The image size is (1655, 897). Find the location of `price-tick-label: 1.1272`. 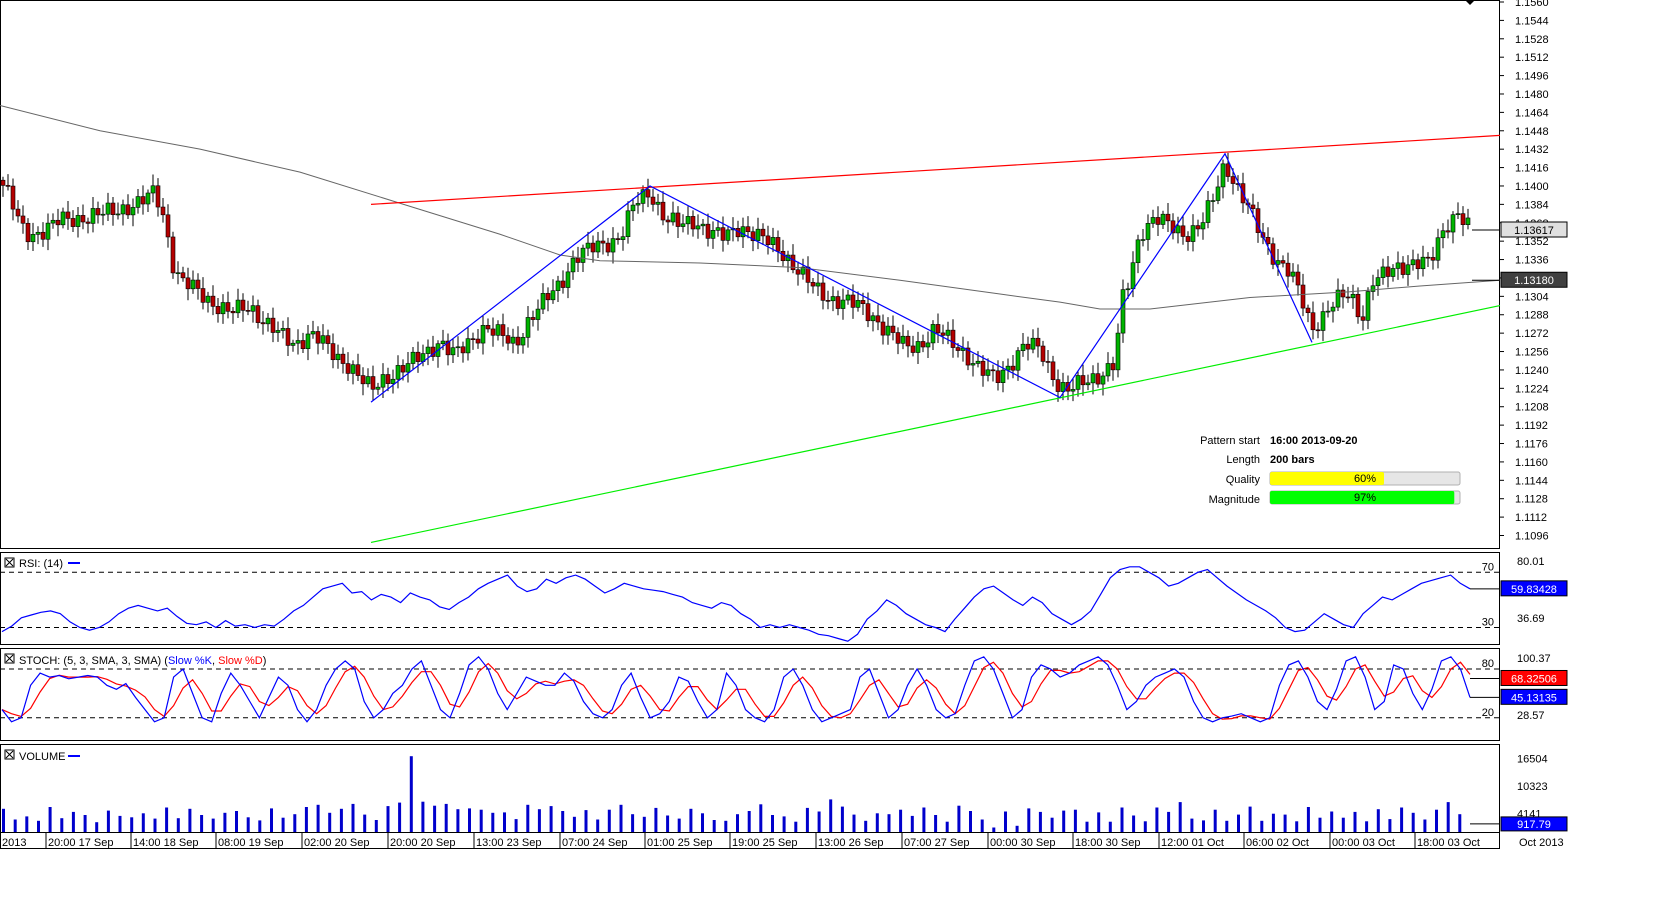

price-tick-label: 1.1272 is located at coordinates (1532, 334).